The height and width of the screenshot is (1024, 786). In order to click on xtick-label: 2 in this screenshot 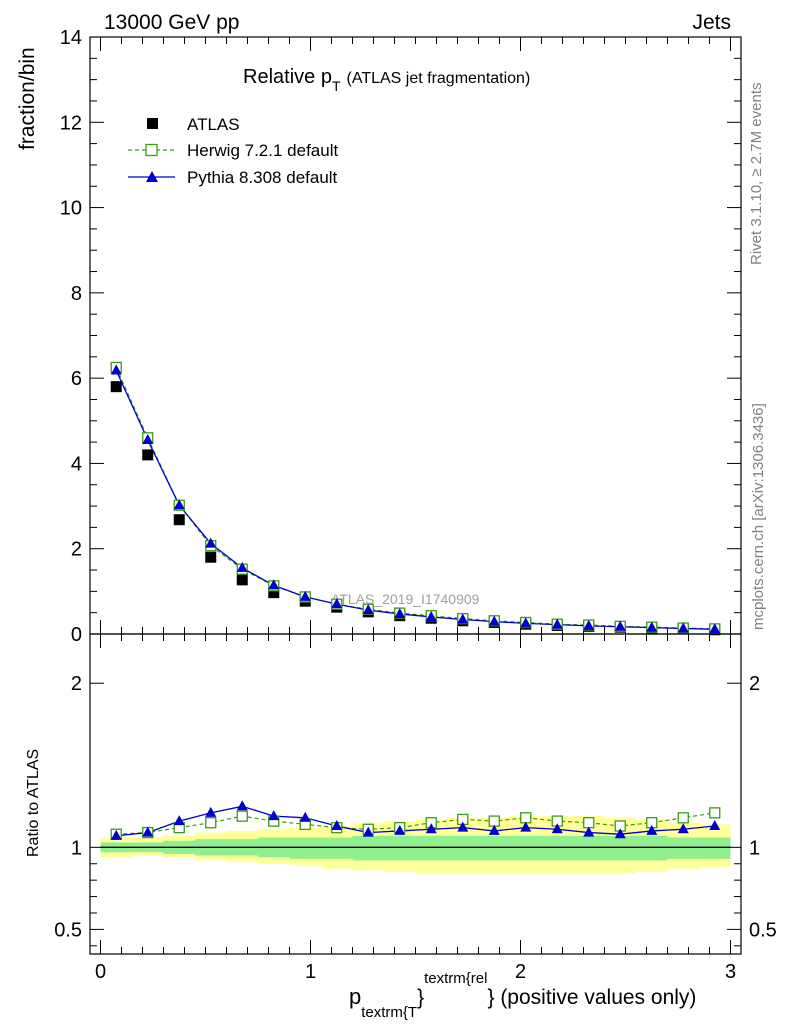, I will do `click(520, 972)`.